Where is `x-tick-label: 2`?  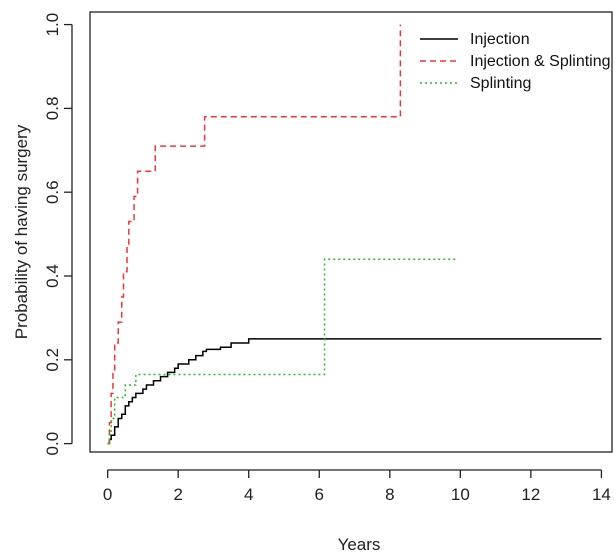
x-tick-label: 2 is located at coordinates (177, 494).